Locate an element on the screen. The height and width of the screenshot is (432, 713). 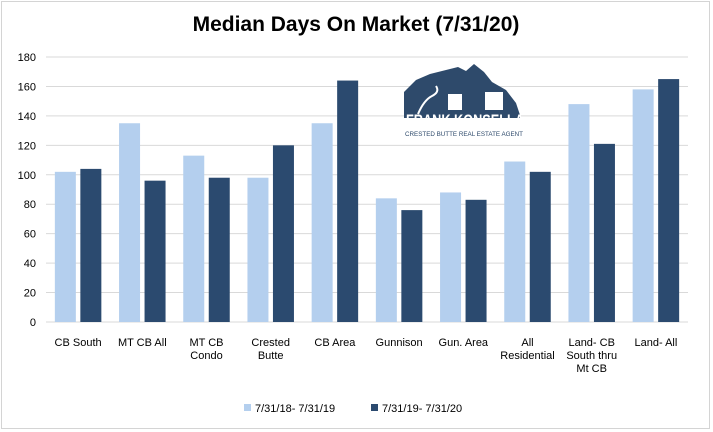
y-tick-label: 40 is located at coordinates (30, 264).